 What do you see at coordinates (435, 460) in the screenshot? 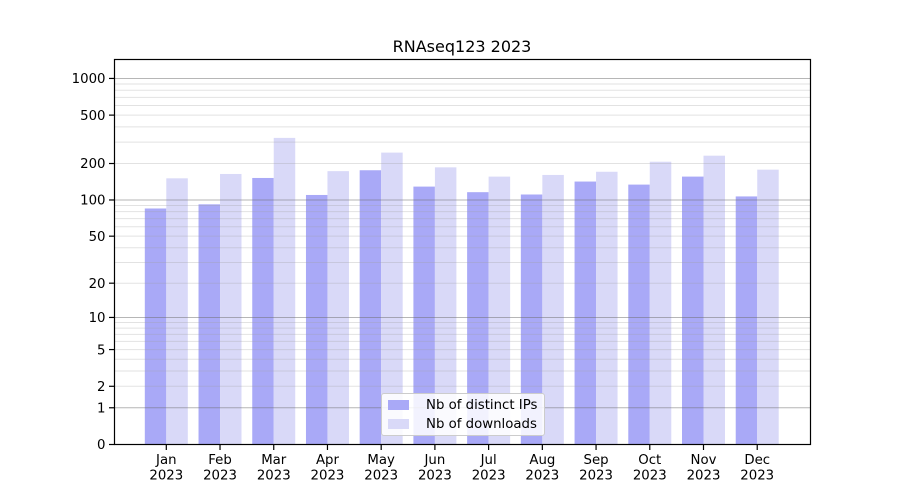
I see `x-tick-label-month: Jun` at bounding box center [435, 460].